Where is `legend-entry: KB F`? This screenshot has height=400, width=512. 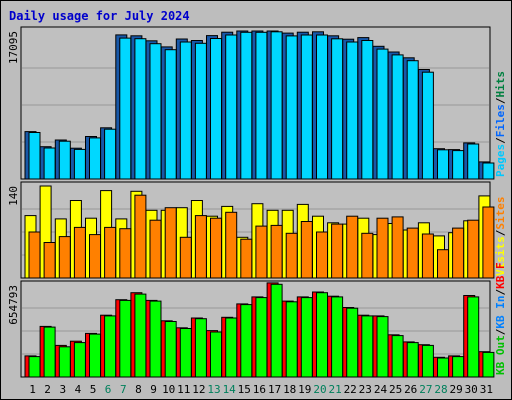 legend-entry: KB F is located at coordinates (500, 275).